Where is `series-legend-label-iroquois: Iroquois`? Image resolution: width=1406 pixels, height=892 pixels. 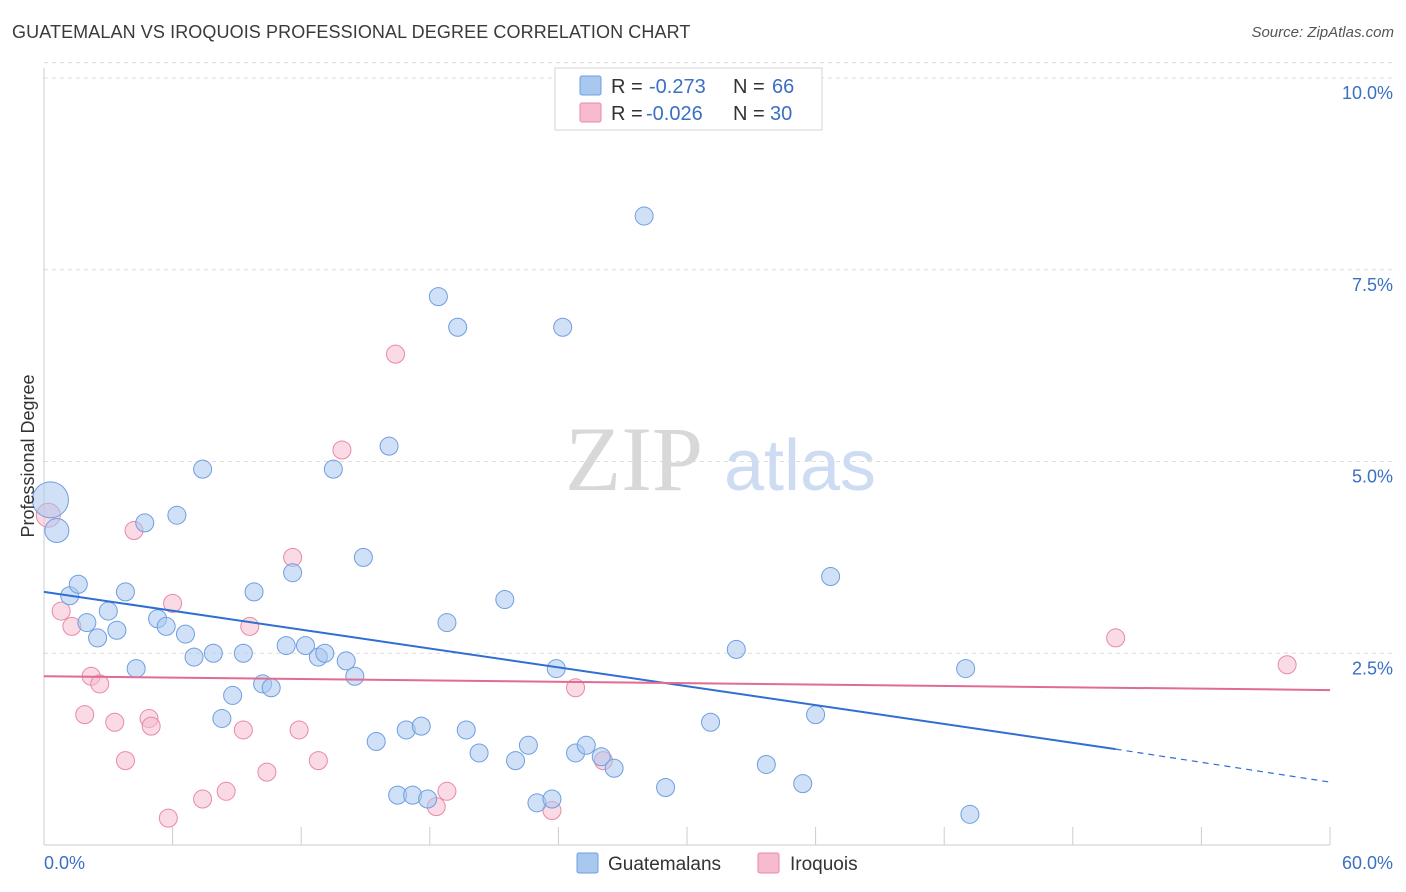 series-legend-label-iroquois: Iroquois is located at coordinates (824, 864).